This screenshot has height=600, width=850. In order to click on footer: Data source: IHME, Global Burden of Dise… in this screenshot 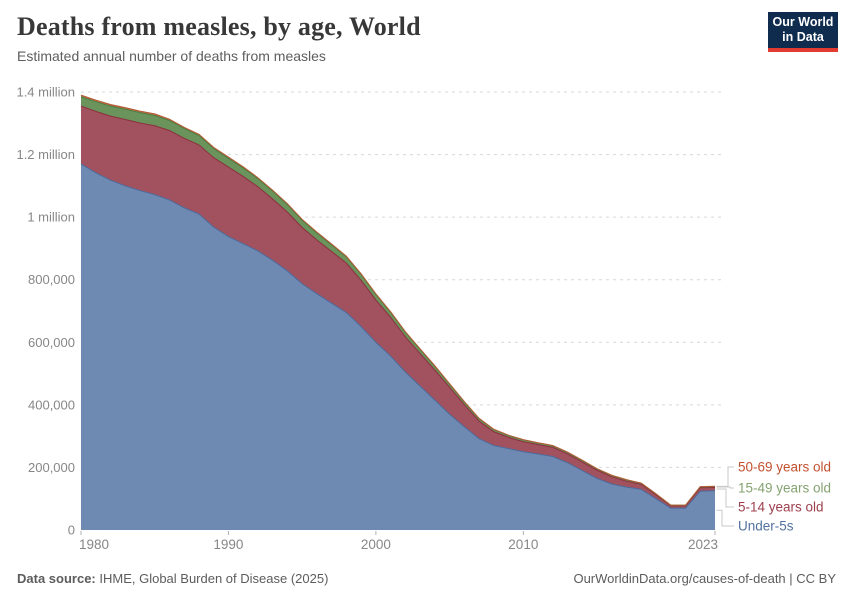, I will do `click(426, 578)`.